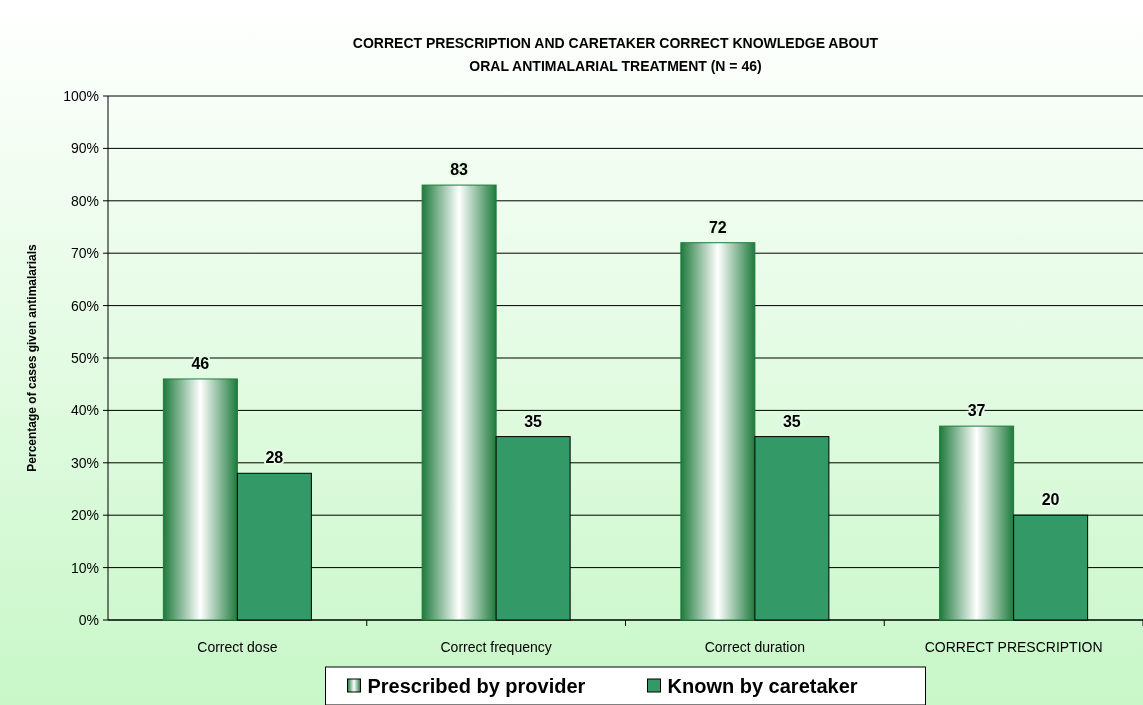 The image size is (1143, 705). What do you see at coordinates (84, 148) in the screenshot?
I see `y-tick-label: 90%` at bounding box center [84, 148].